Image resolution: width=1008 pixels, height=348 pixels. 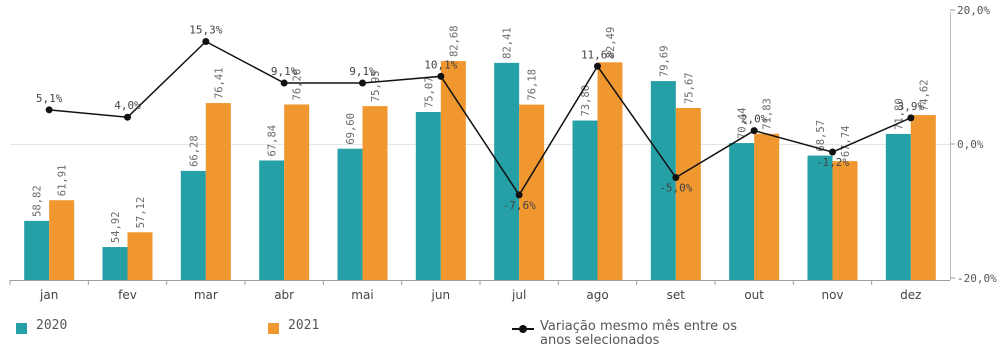 I want to click on x-tick-label-out: out, so click(x=754, y=295).